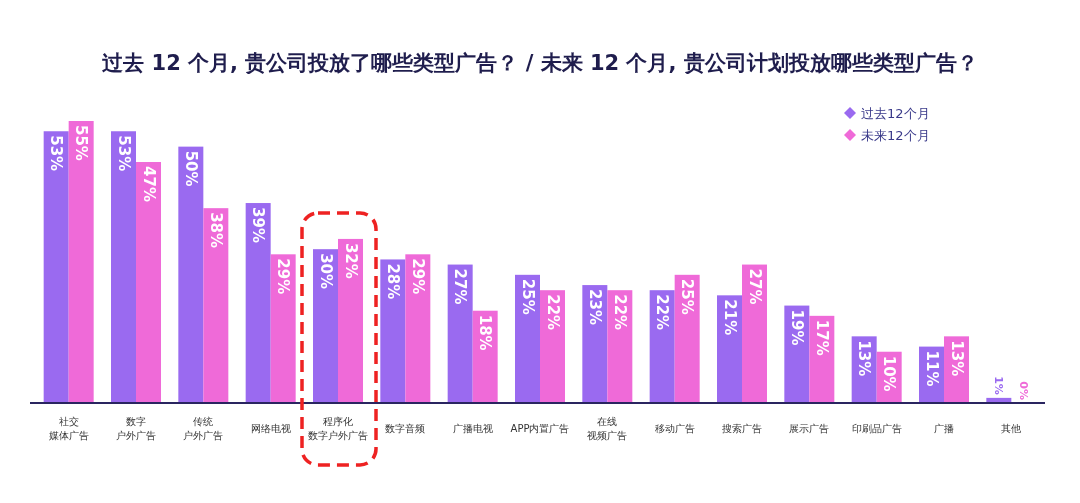 Image resolution: width=1080 pixels, height=503 pixels. What do you see at coordinates (215, 230) in the screenshot?
I see `data-label: 38%` at bounding box center [215, 230].